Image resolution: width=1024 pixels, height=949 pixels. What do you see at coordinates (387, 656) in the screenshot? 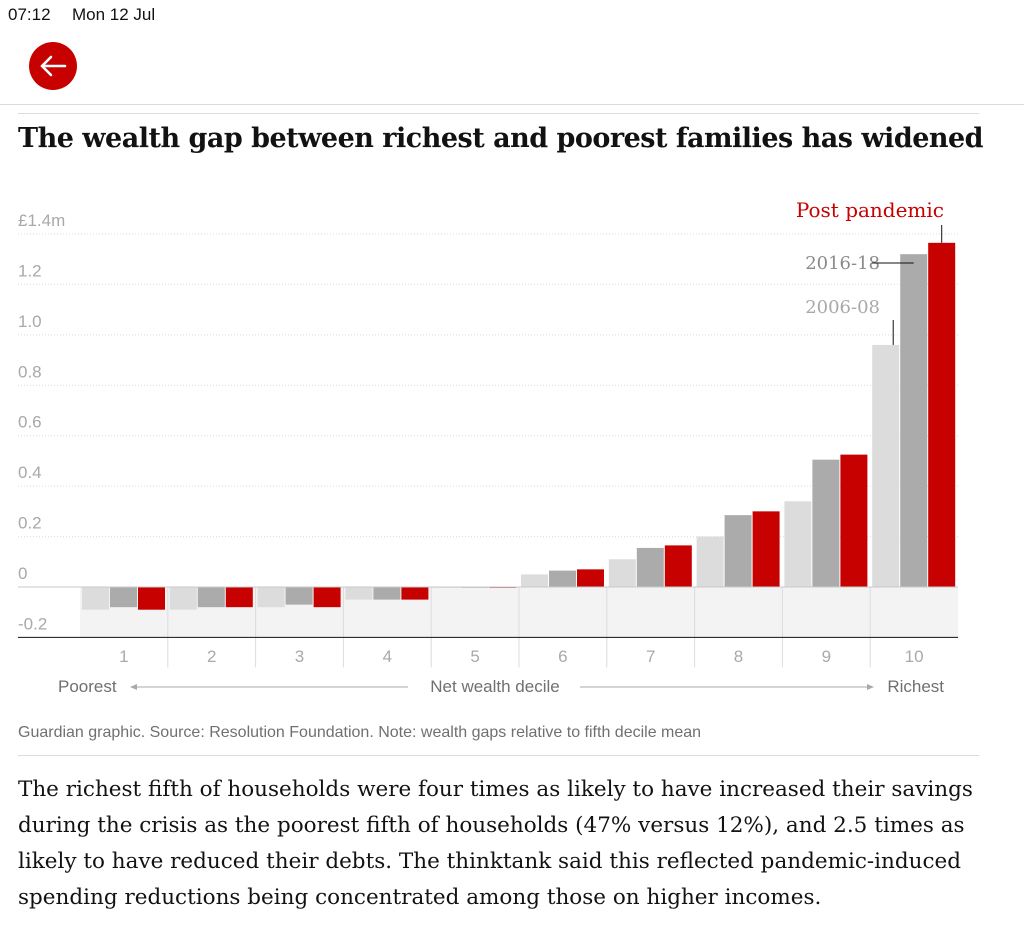
I see `x-tick-label: 4` at bounding box center [387, 656].